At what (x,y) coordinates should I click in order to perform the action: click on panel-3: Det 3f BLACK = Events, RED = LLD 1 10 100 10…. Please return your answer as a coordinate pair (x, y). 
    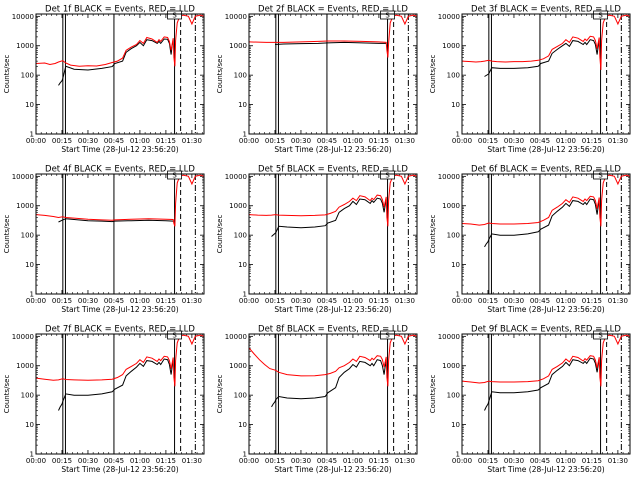
    Looking at the image, I should click on (530, 79).